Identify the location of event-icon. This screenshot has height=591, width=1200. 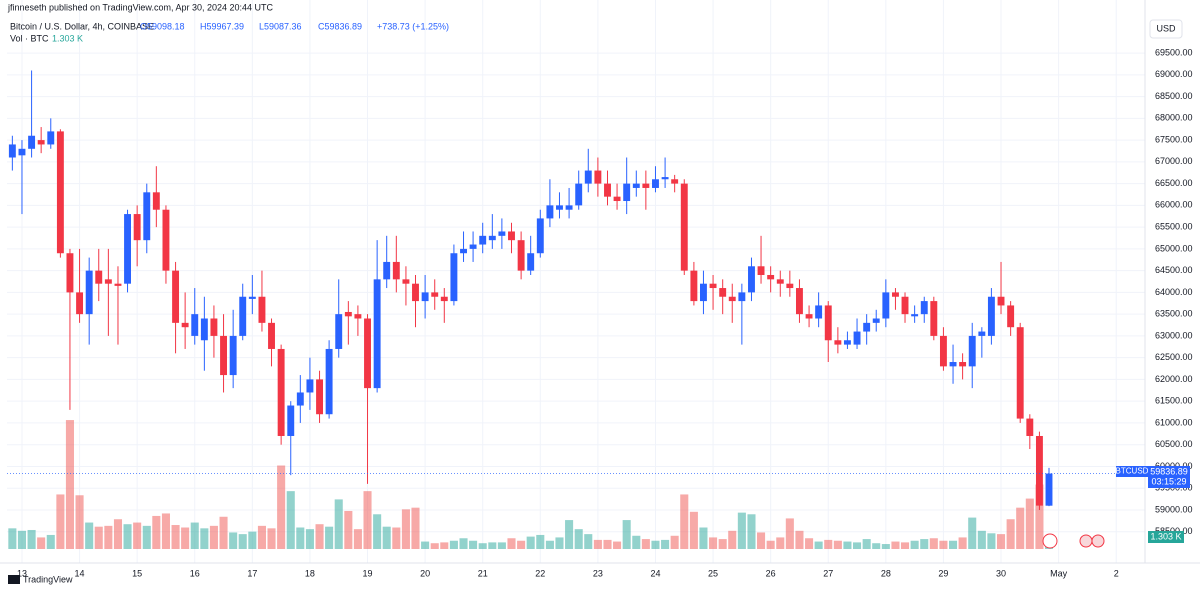
(1050, 541).